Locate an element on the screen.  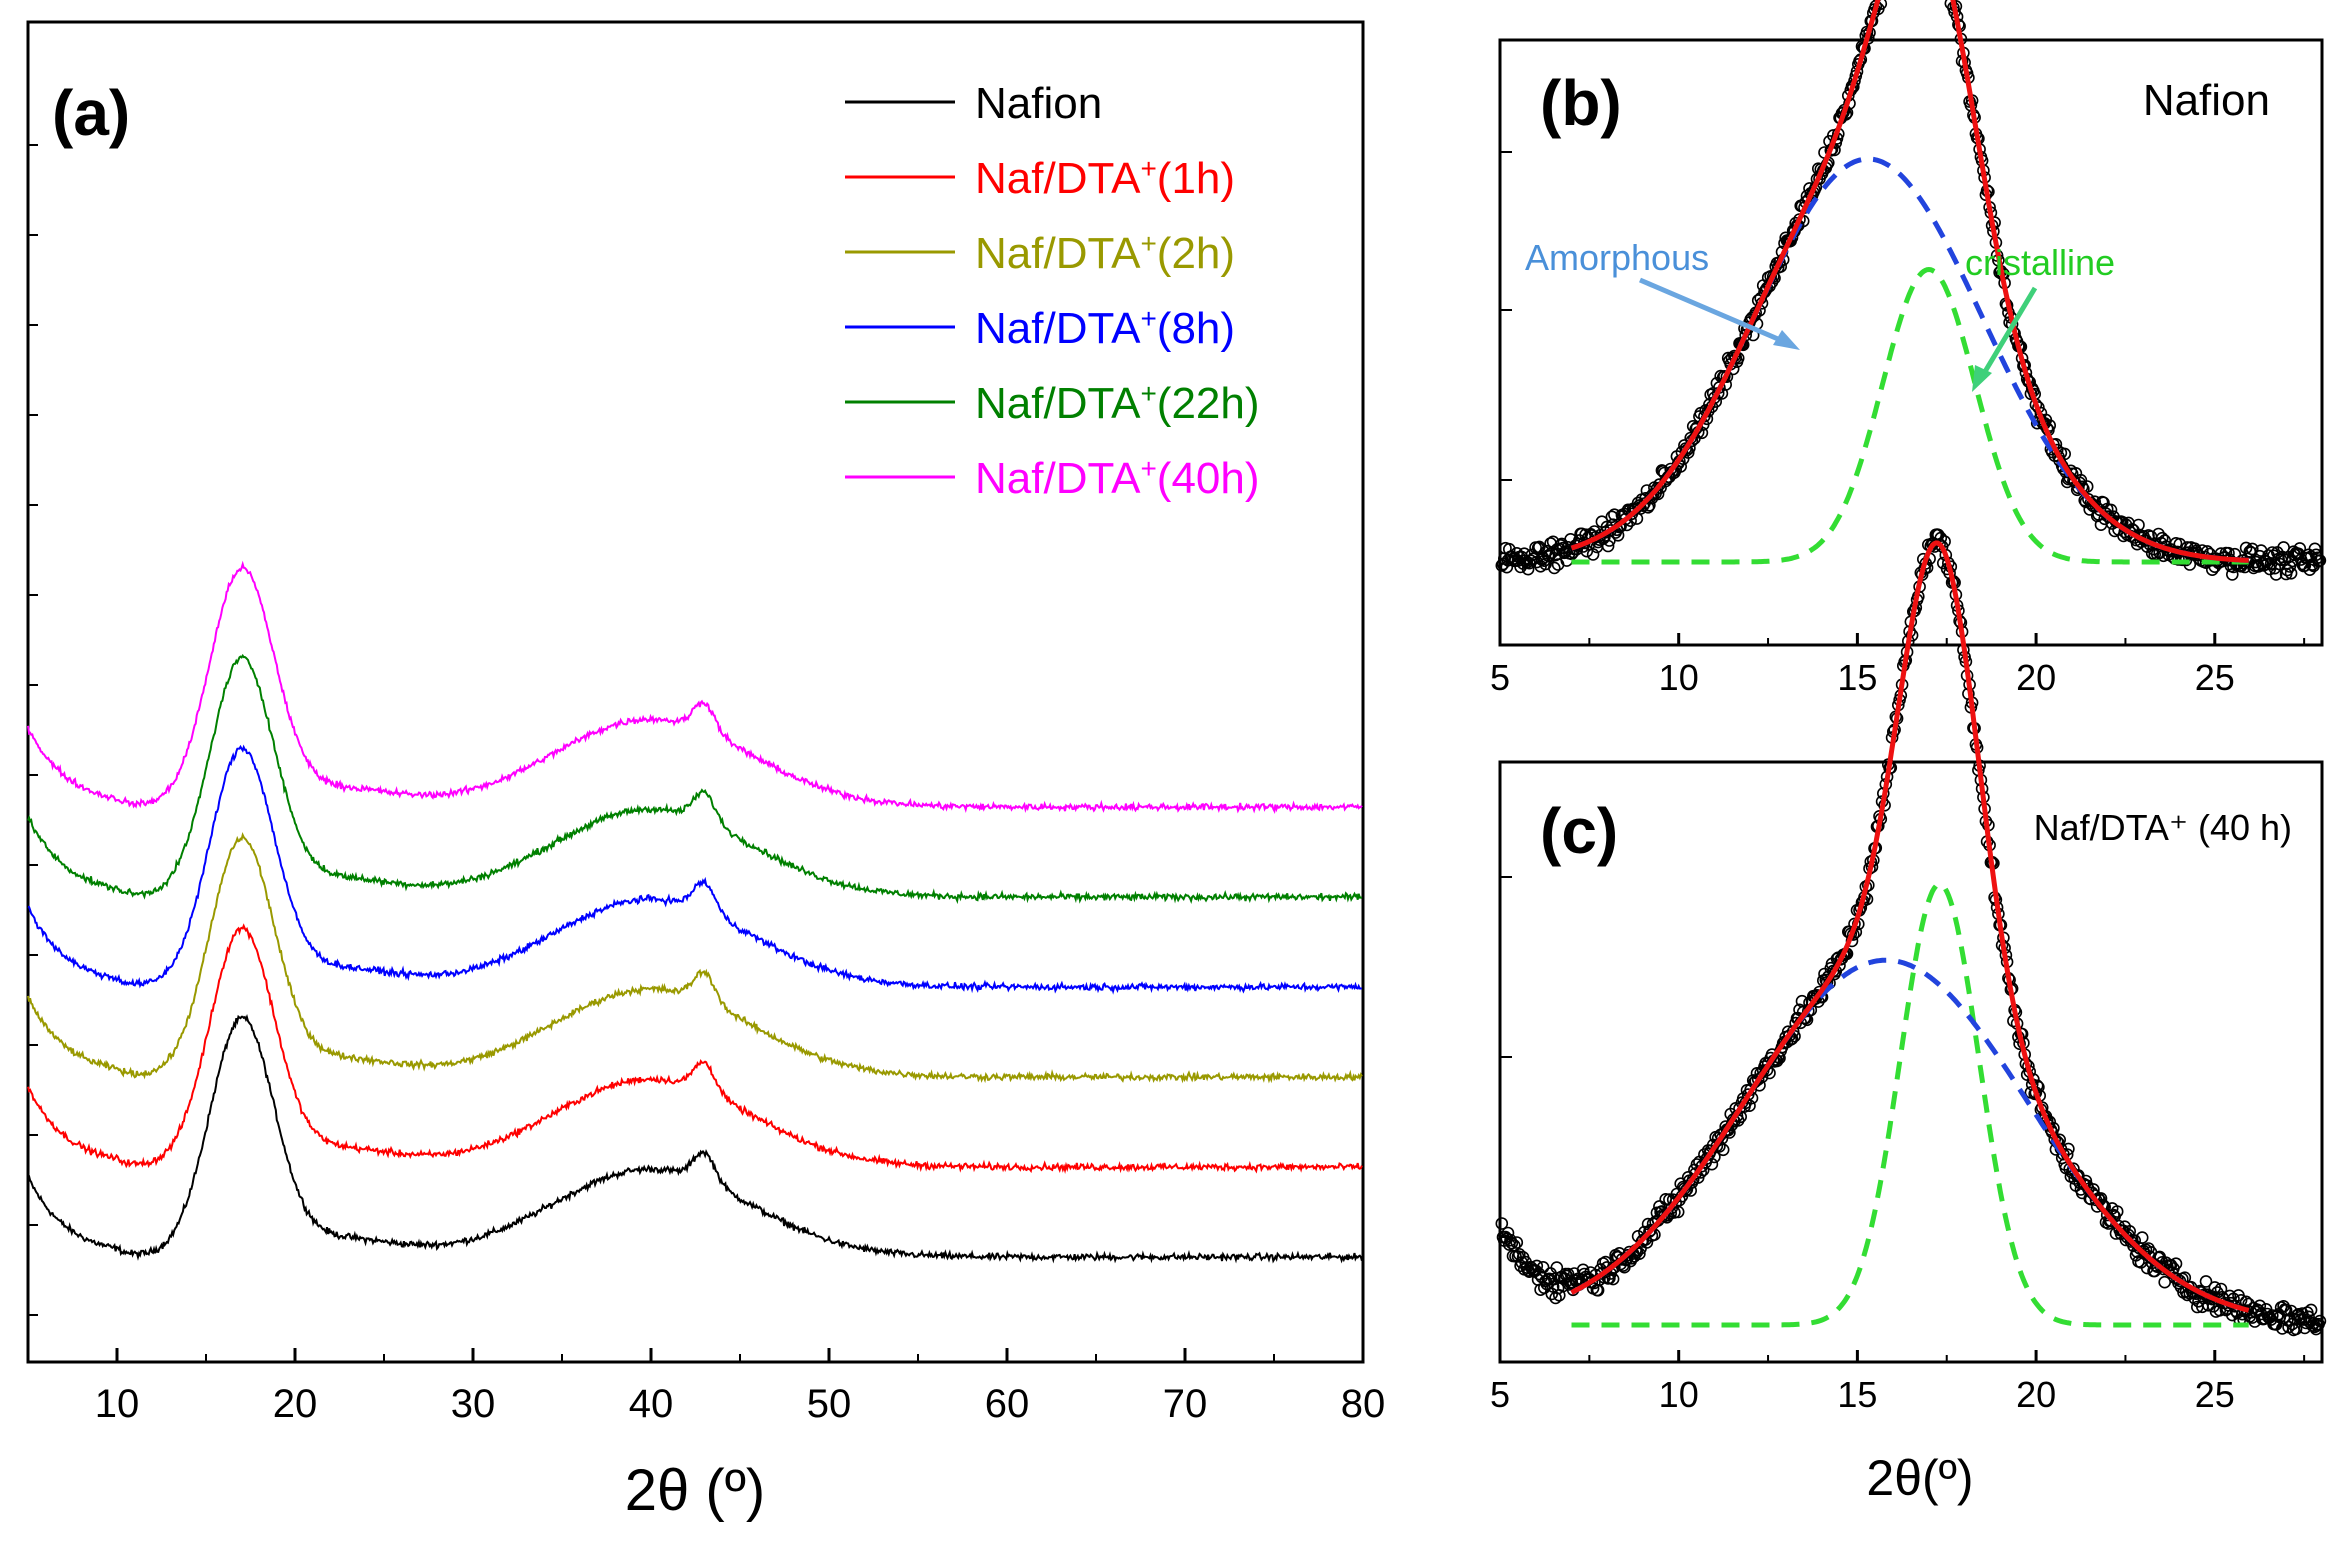
amorphous-fit-curve is located at coordinates (1909, 359).